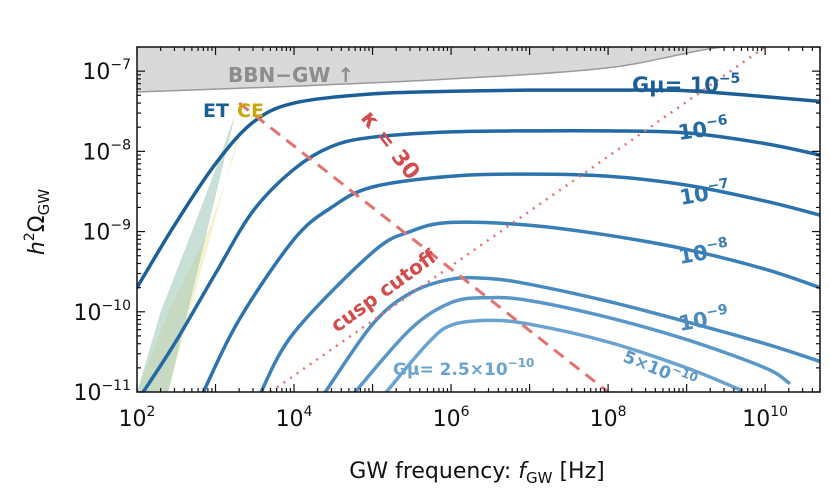 This screenshot has height=500, width=830. Describe the element at coordinates (216, 111) in the screenshot. I see `et-label: ET` at that location.